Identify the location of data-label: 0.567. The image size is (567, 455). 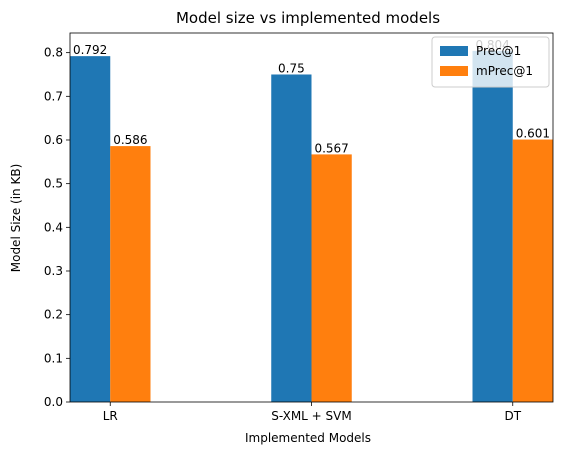
(331, 148).